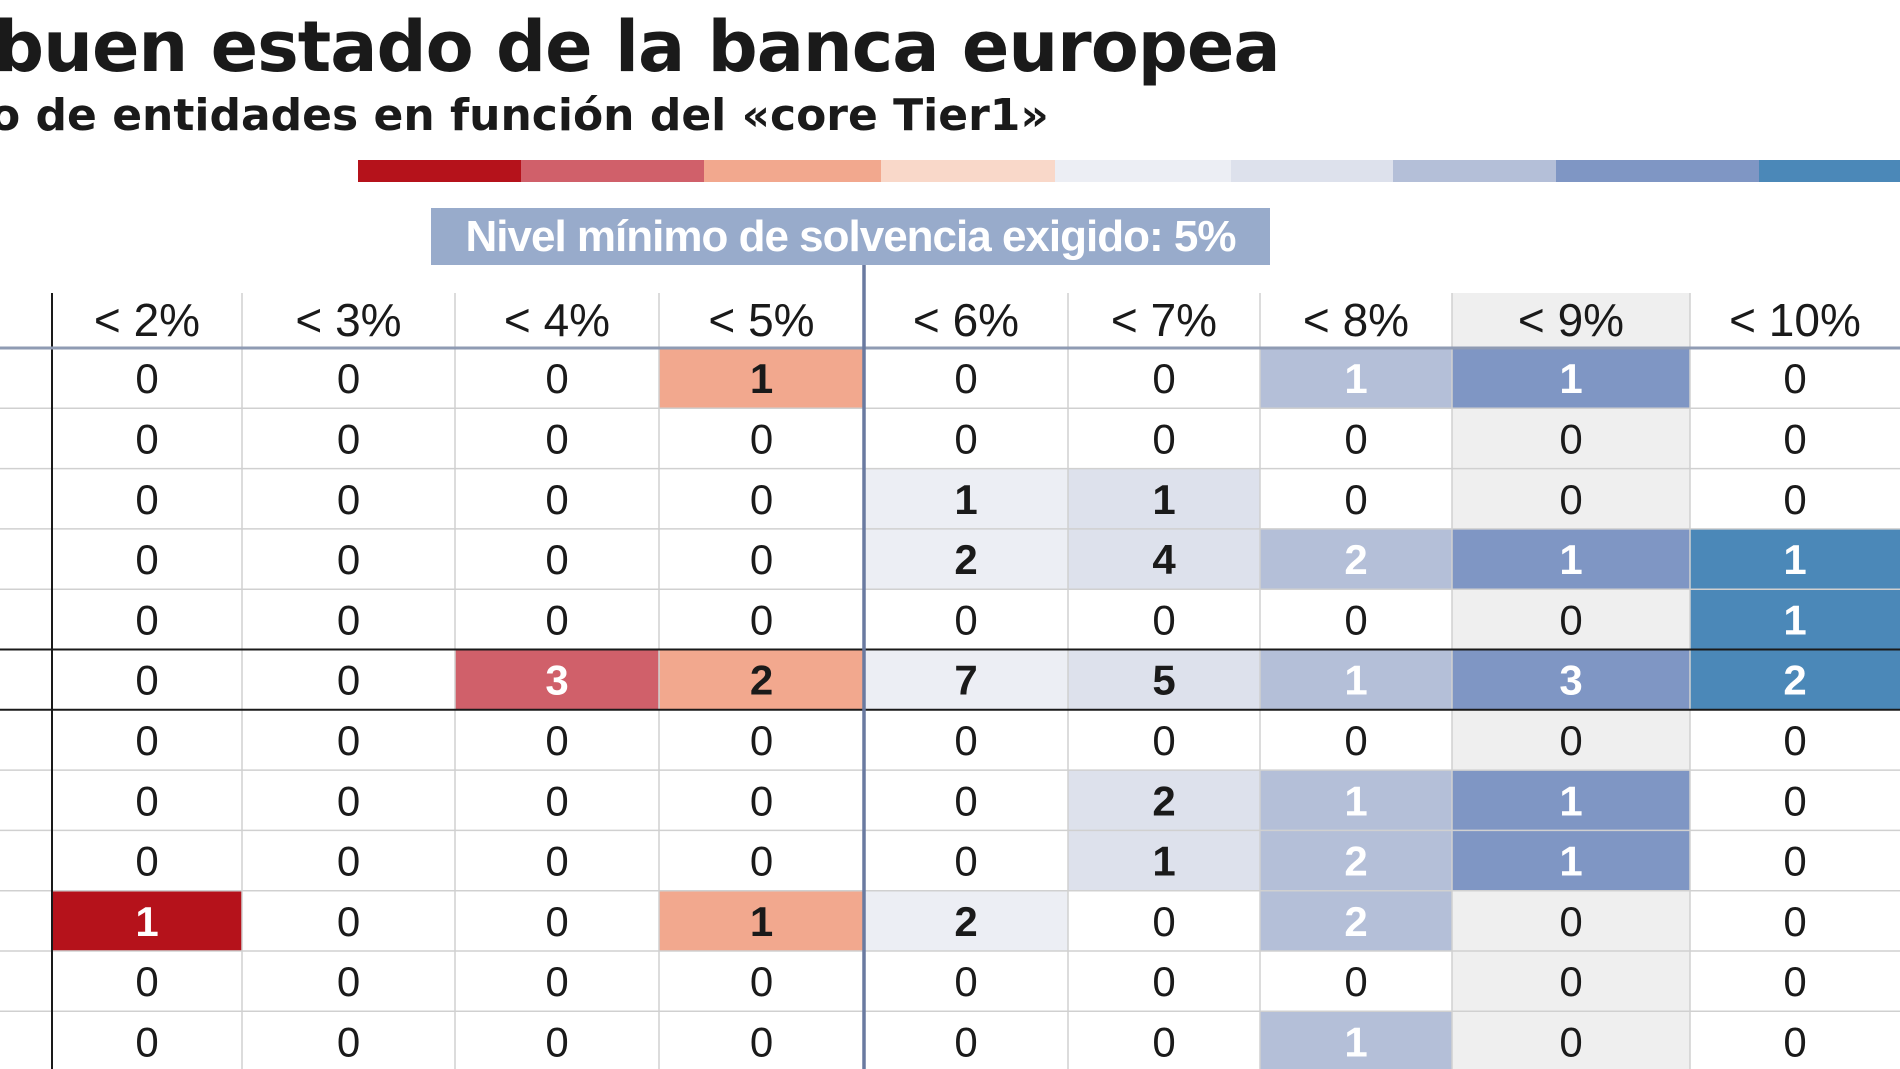 The width and height of the screenshot is (1900, 1069). I want to click on column-header: < 10%, so click(1795, 320).